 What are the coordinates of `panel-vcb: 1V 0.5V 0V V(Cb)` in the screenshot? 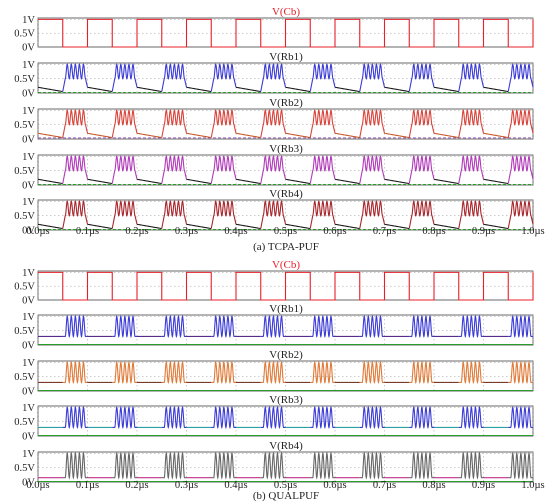 It's located at (274, 30).